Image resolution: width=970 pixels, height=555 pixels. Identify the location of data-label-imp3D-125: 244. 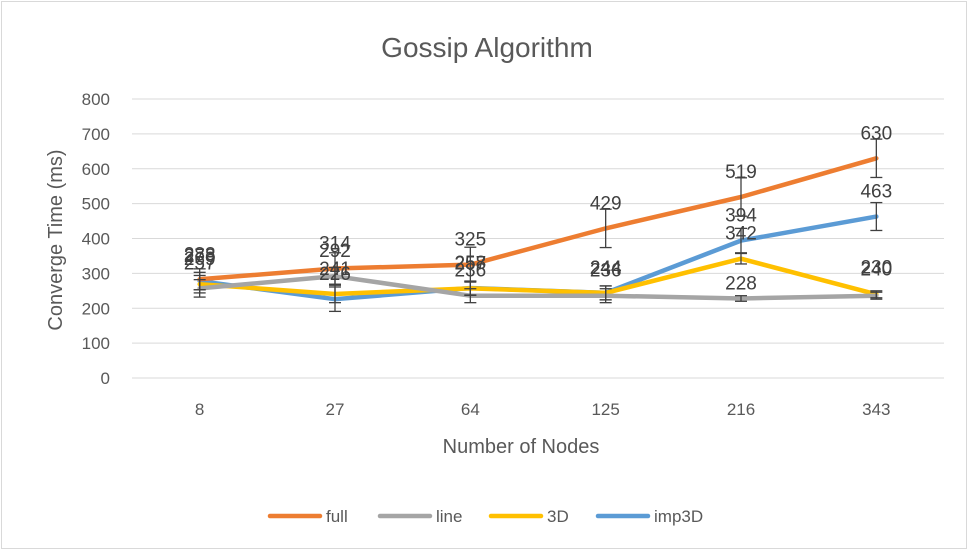
(606, 268).